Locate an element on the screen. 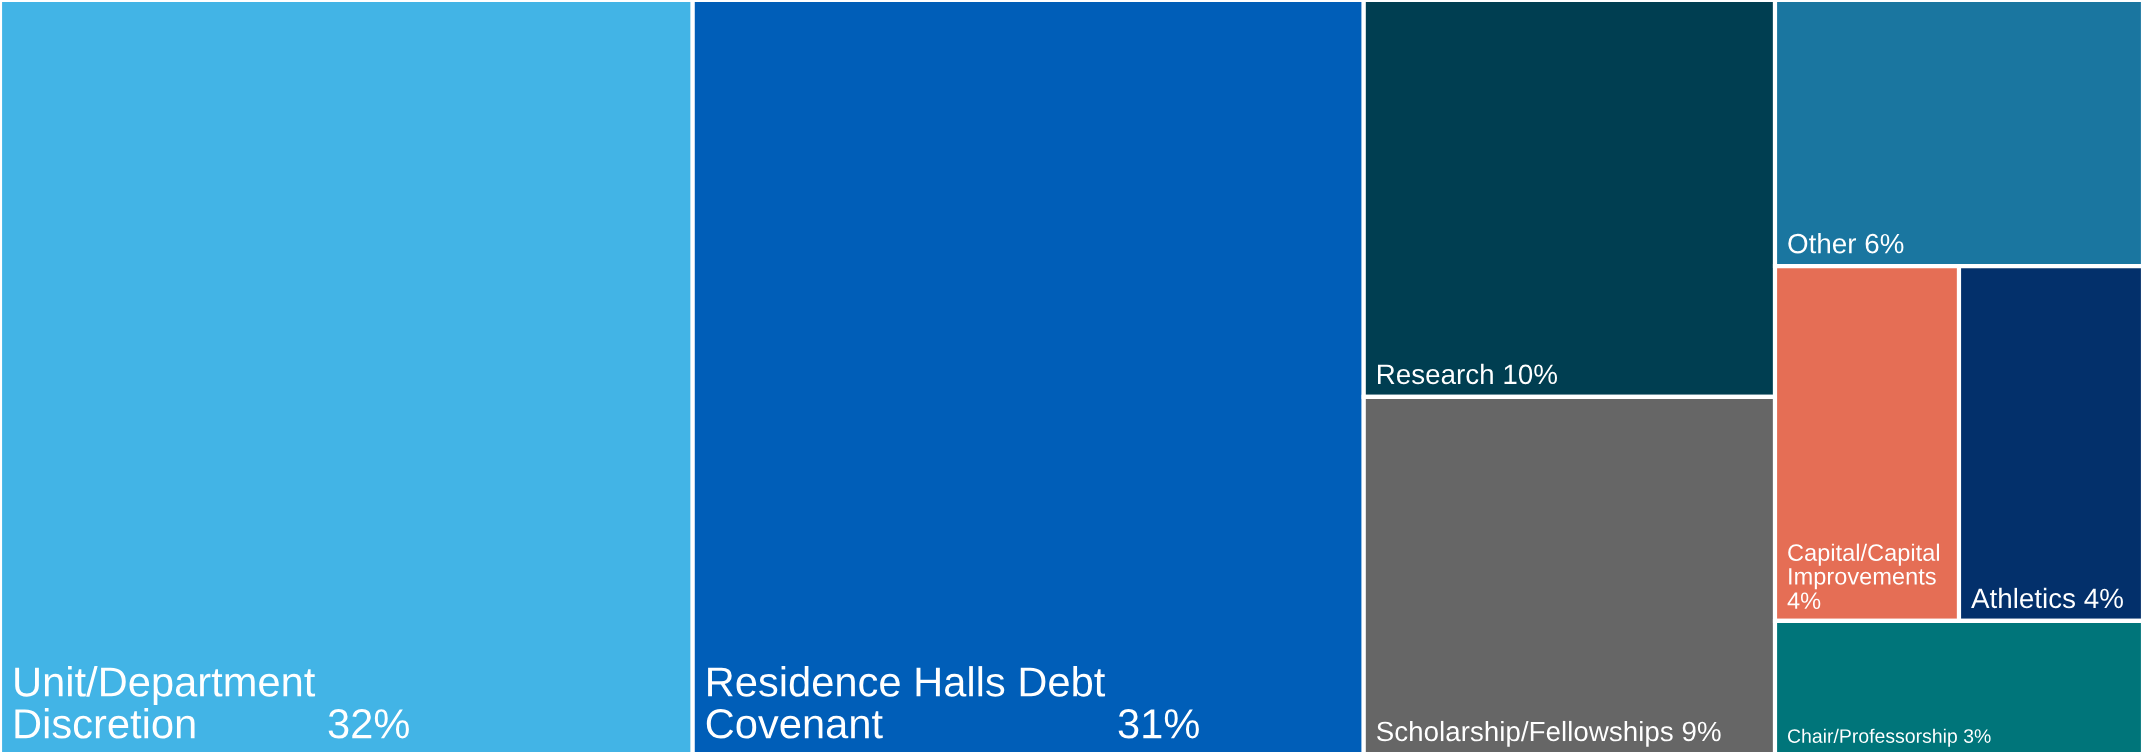 This screenshot has height=754, width=2143. data-label: 32% is located at coordinates (368, 724).